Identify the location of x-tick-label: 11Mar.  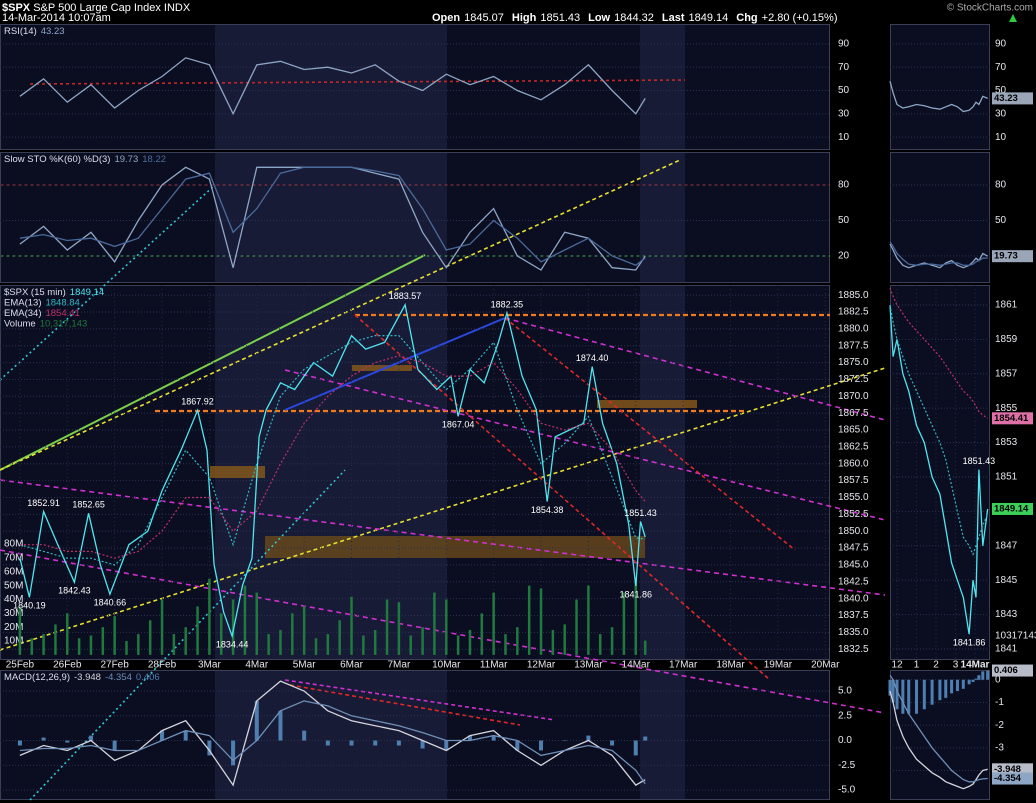
(494, 665).